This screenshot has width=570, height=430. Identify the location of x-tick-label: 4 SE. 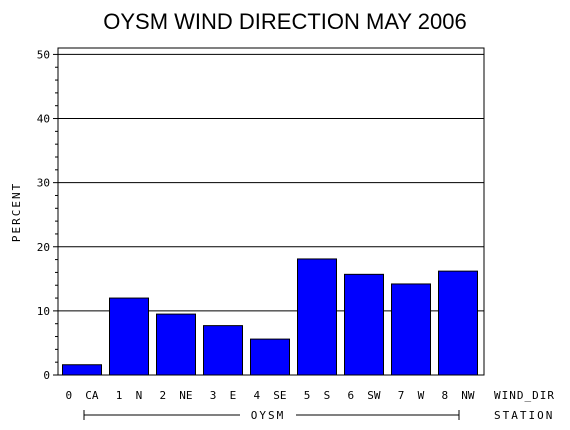
(269, 395).